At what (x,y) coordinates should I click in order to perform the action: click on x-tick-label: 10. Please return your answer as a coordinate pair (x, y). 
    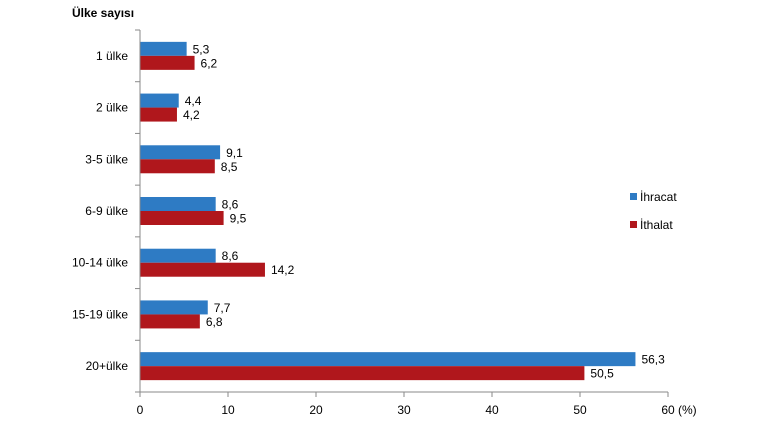
    Looking at the image, I should click on (228, 410).